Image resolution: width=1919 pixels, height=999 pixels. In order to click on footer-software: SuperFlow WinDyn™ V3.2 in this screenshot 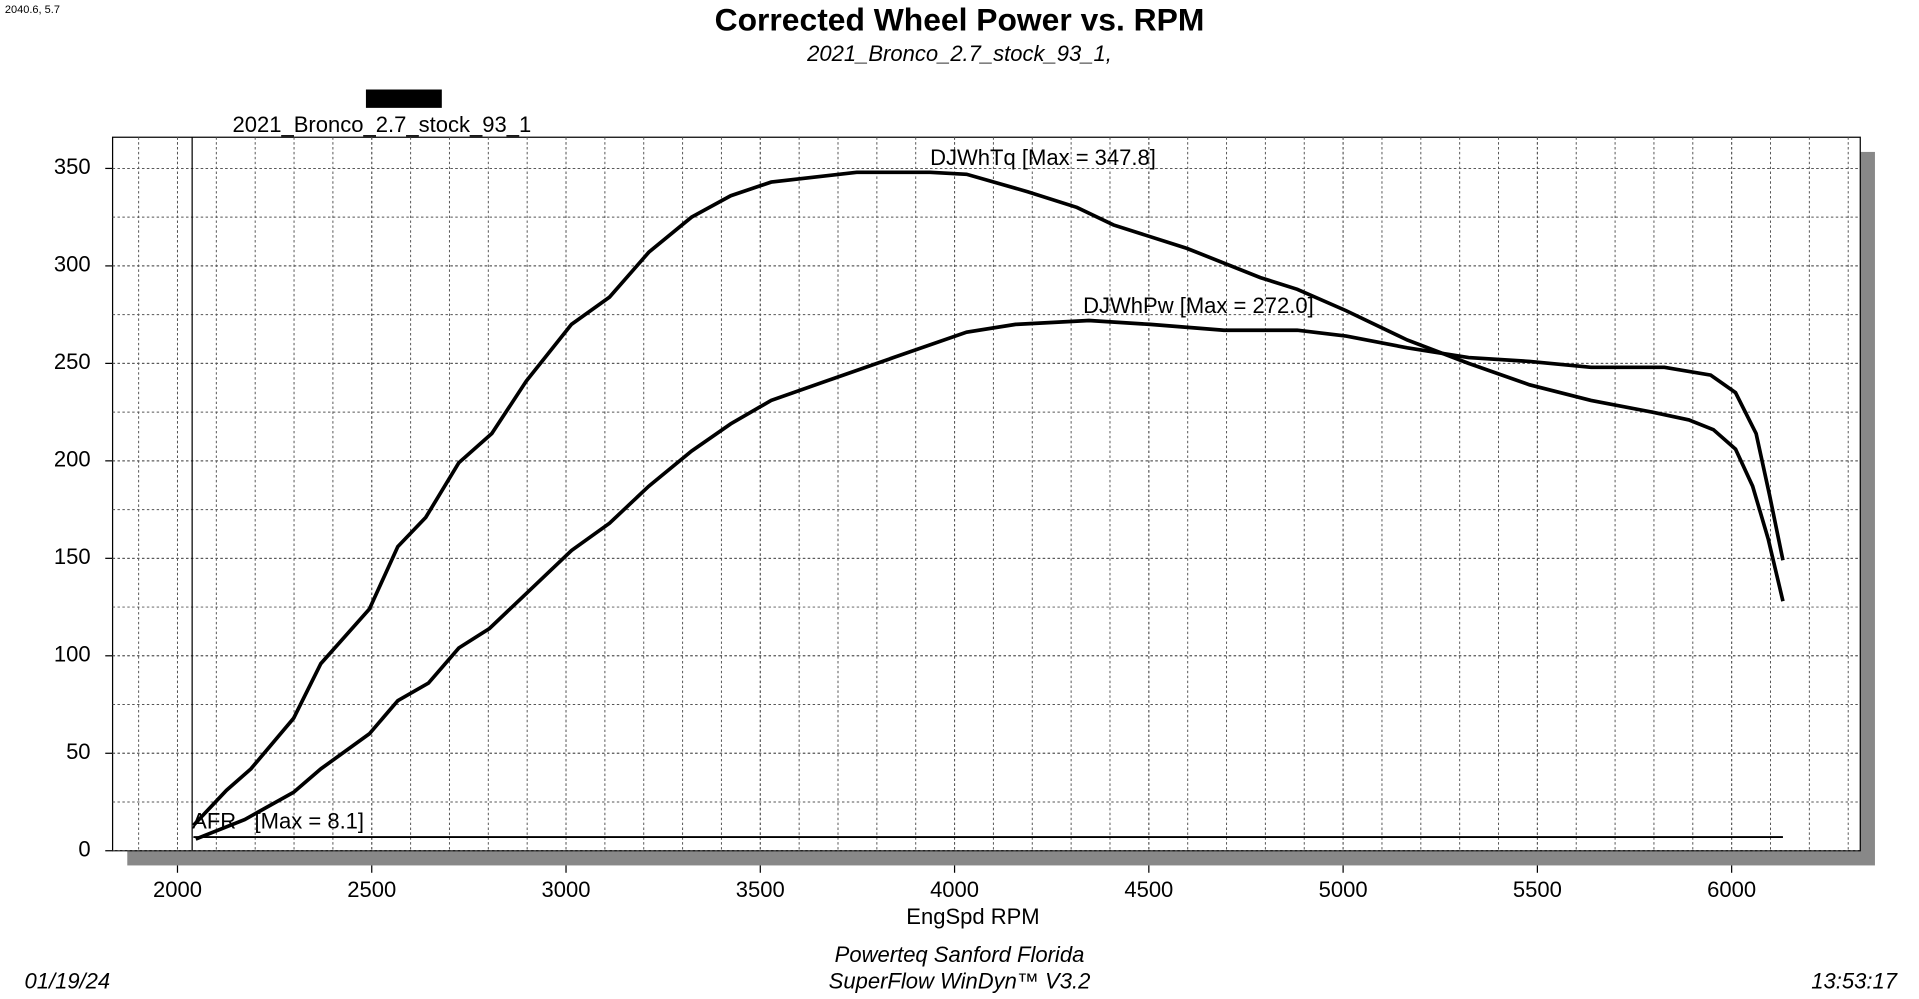, I will do `click(960, 981)`.